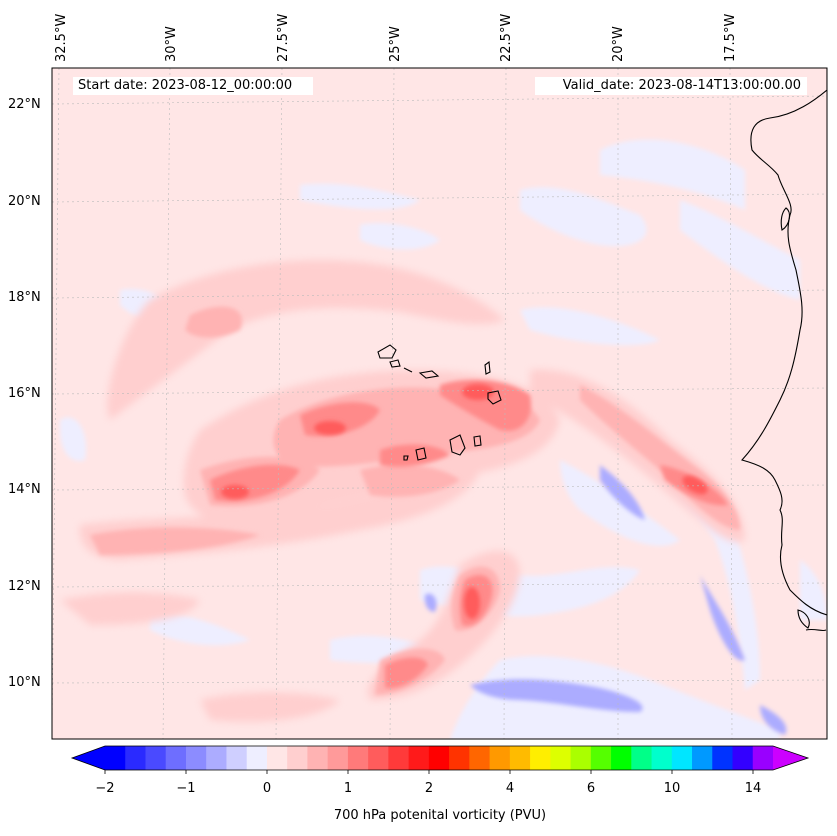 This screenshot has width=837, height=836. I want to click on cb-tick-0: 0, so click(267, 788).